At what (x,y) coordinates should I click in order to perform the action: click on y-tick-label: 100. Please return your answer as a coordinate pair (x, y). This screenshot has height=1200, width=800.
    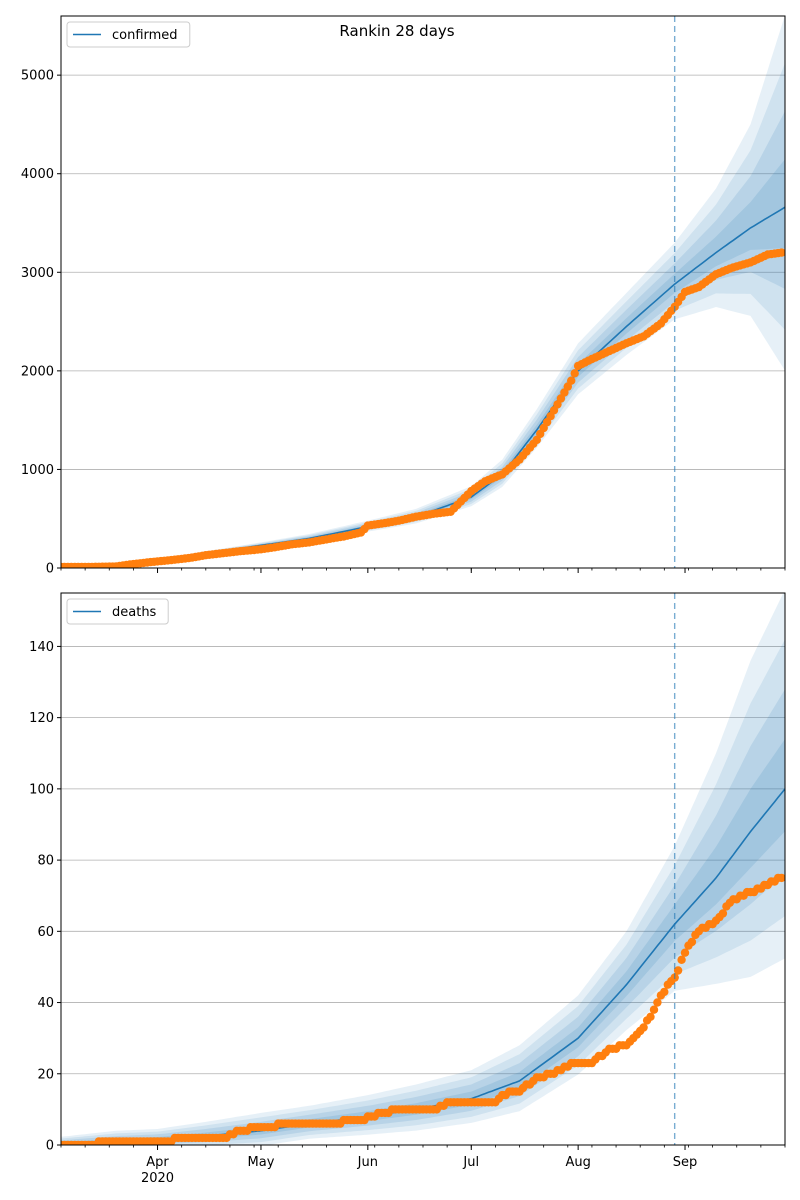
    Looking at the image, I should click on (41, 789).